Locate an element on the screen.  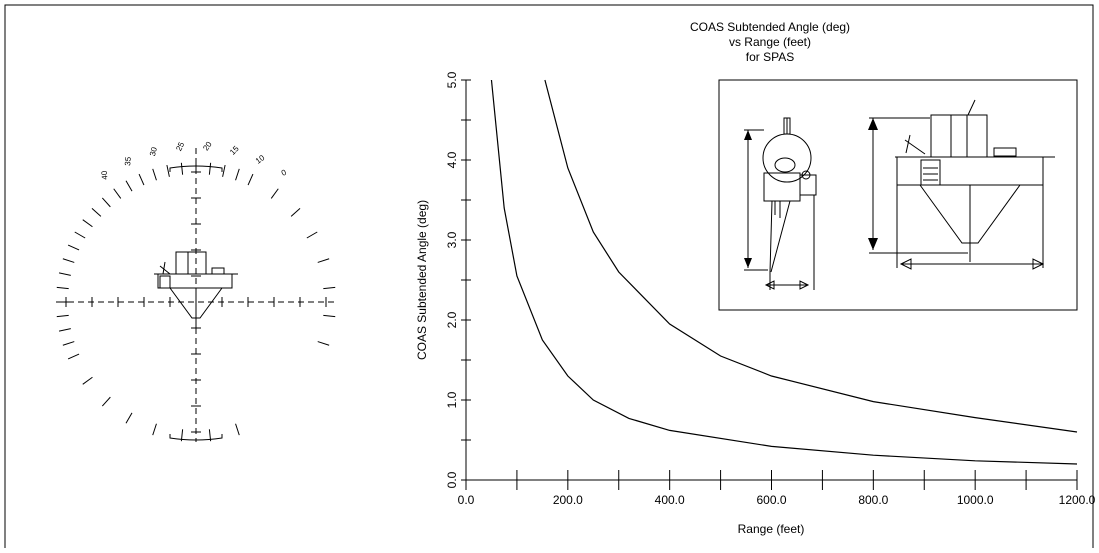
chart-subtitle: vs Range (feet) is located at coordinates (770, 42).